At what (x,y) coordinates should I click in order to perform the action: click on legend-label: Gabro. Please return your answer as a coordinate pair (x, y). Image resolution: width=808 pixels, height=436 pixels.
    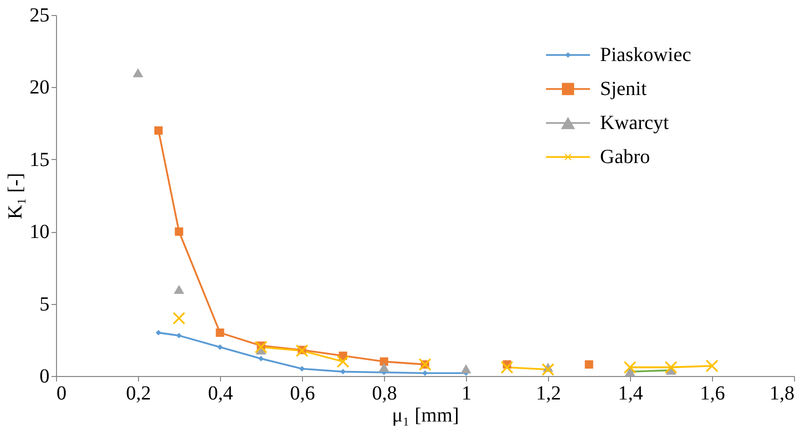
    Looking at the image, I should click on (625, 157).